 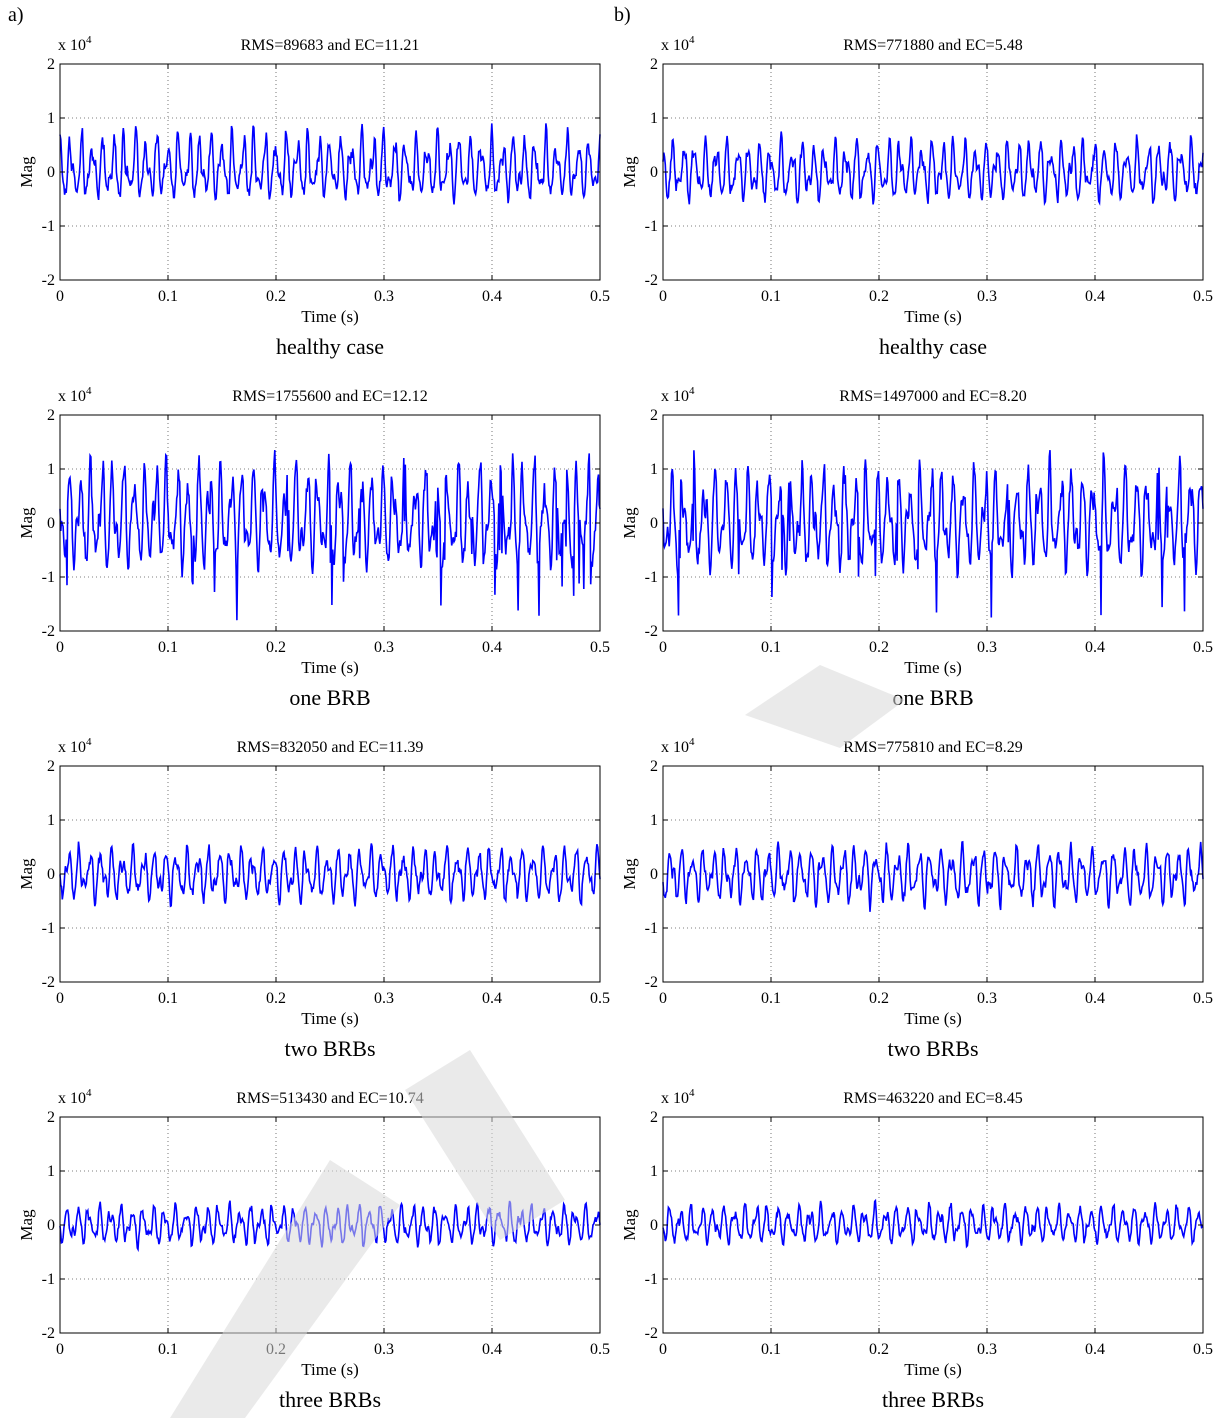 What do you see at coordinates (330, 45) in the screenshot?
I see `chart-title: RMS=89683 and EC=11.21` at bounding box center [330, 45].